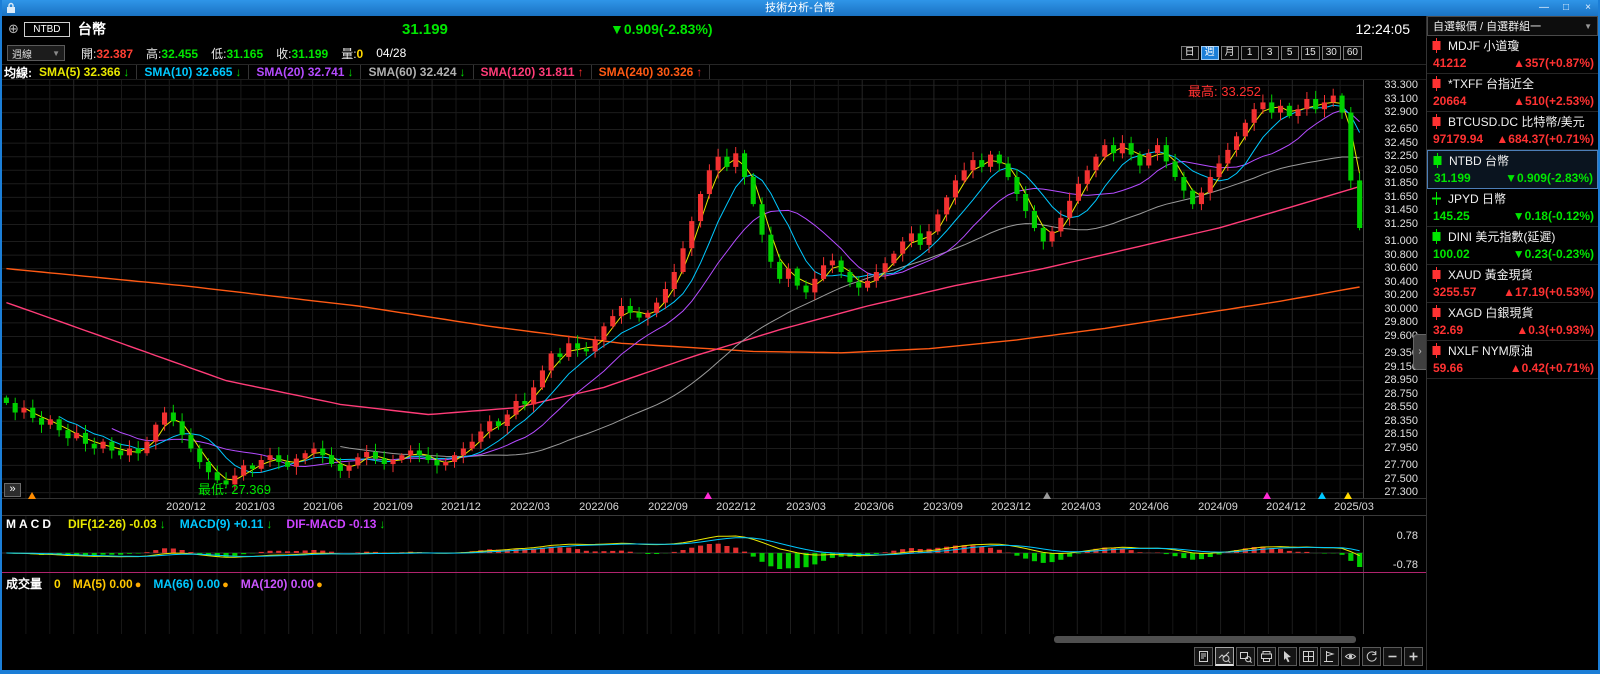 This screenshot has width=1600, height=674. Describe the element at coordinates (1401, 98) in the screenshot. I see `price-tick: 33.100` at that location.